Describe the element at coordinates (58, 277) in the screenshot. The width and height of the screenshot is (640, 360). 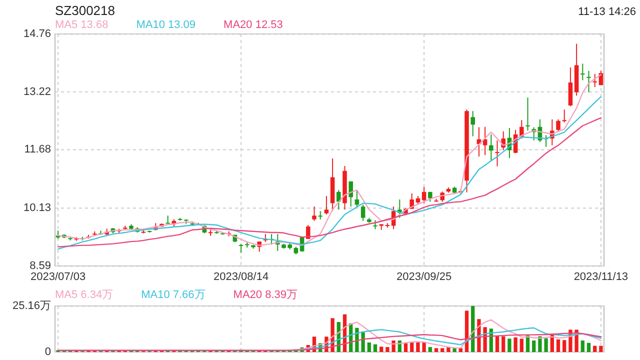
I see `x-tick-label: 2023/07/03` at that location.